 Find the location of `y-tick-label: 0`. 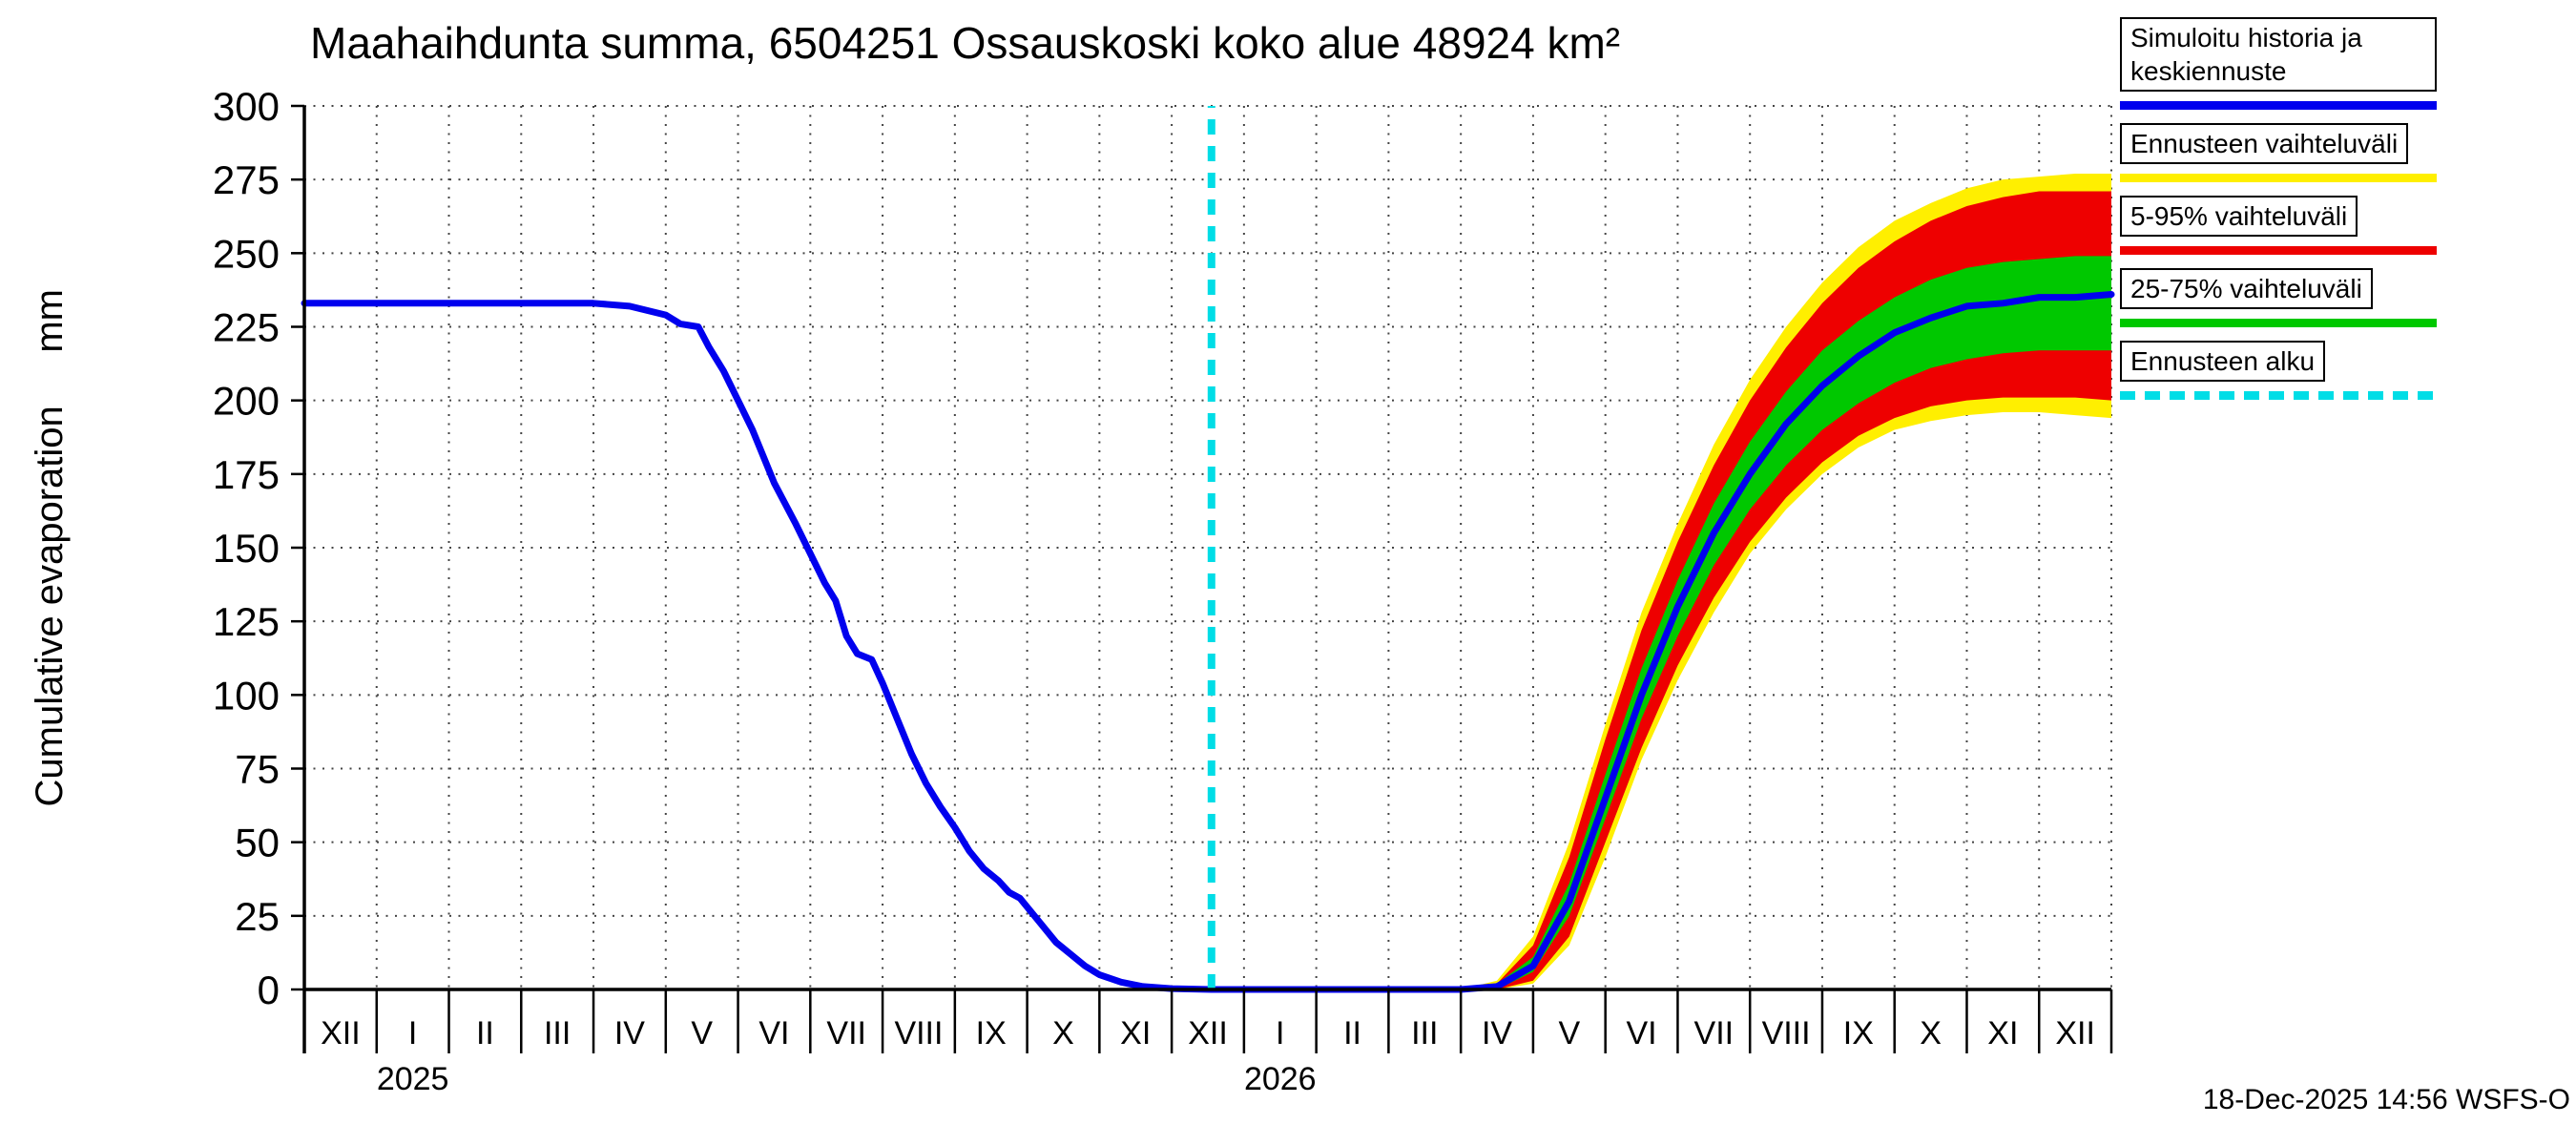

y-tick-label: 0 is located at coordinates (269, 990).